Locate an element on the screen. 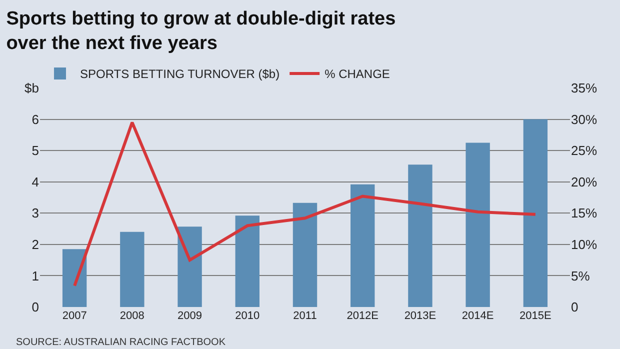 The width and height of the screenshot is (620, 349). x-tick-label: 2007 is located at coordinates (74, 316).